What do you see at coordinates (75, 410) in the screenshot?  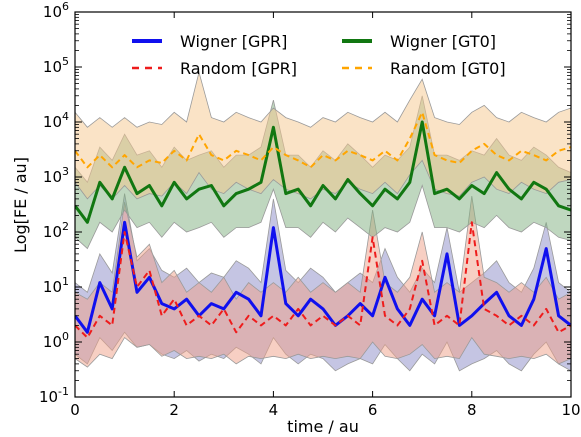 I see `x-tick-label: 0` at bounding box center [75, 410].